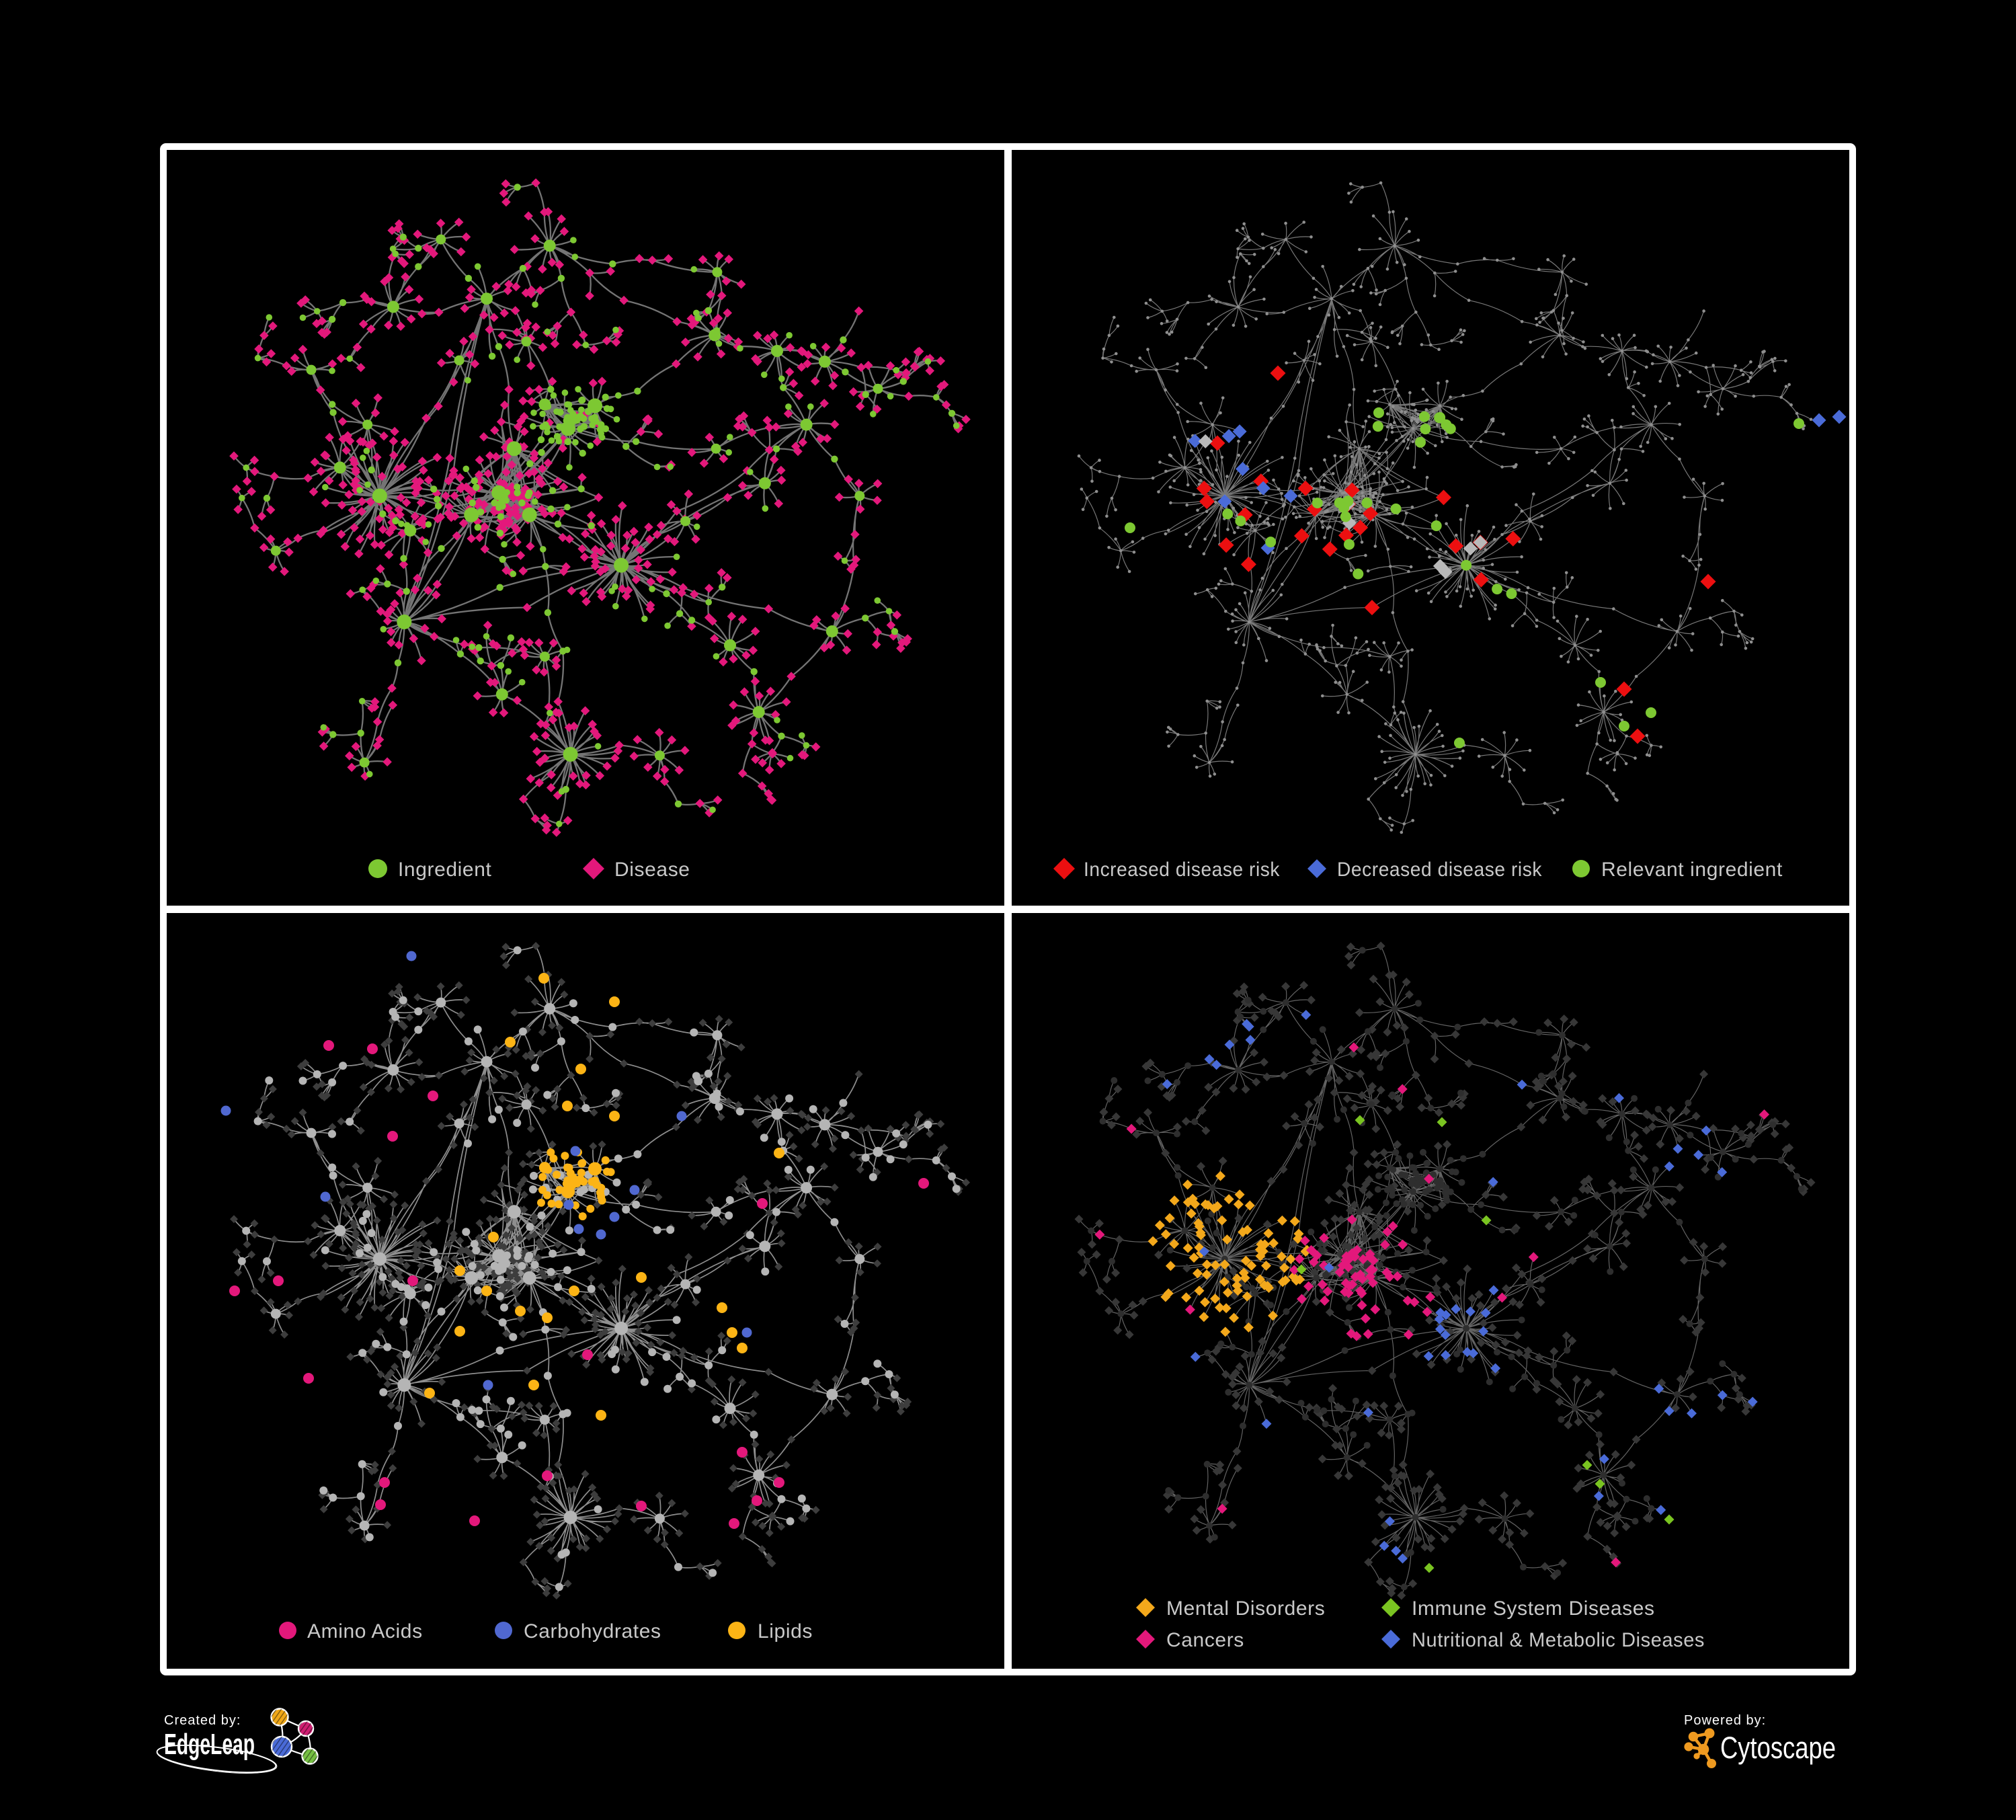  Describe the element at coordinates (1182, 870) in the screenshot. I see `svg-text: Increased disease risk` at that location.